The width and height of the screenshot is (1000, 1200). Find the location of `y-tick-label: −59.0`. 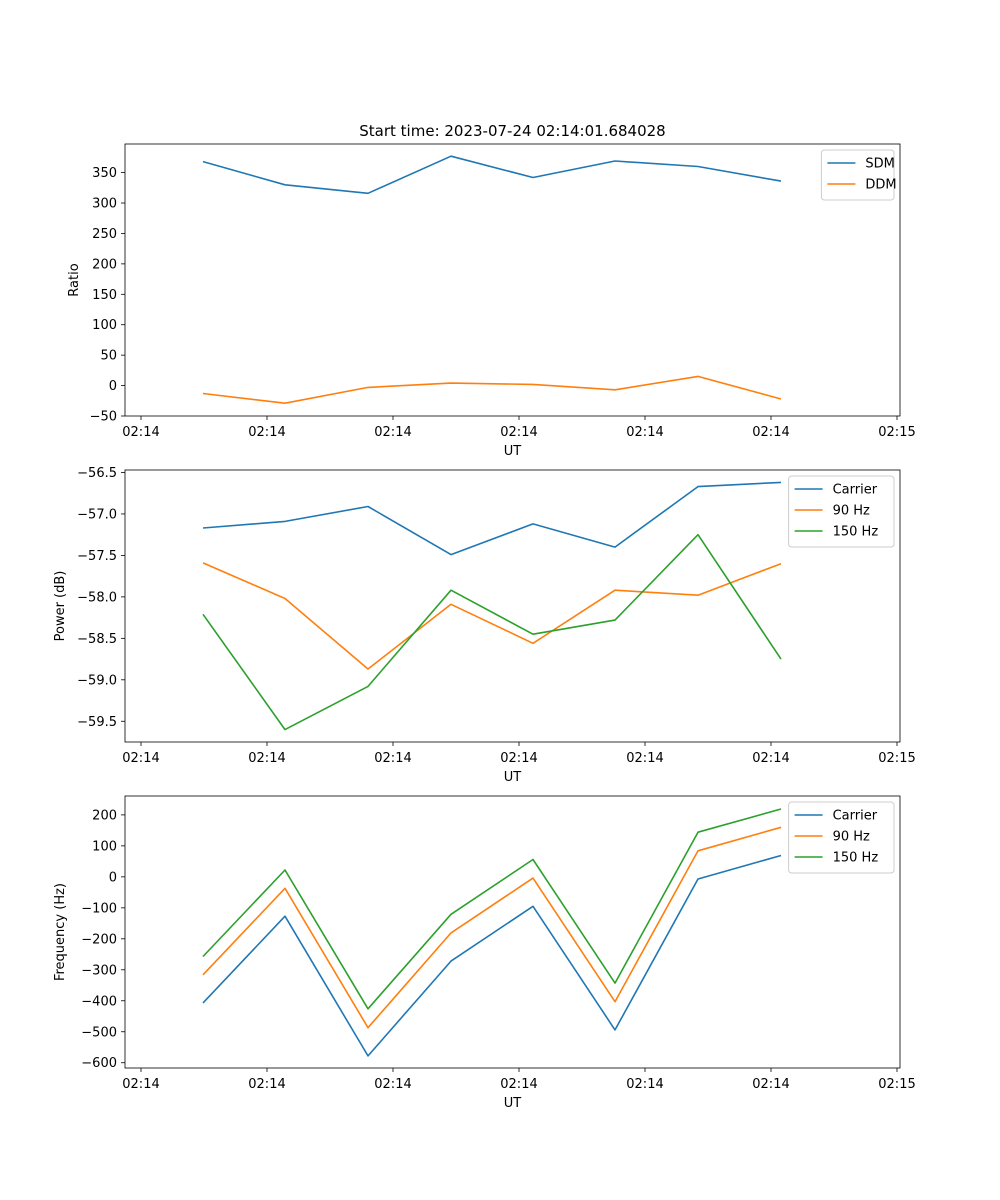

y-tick-label: −59.0 is located at coordinates (97, 680).